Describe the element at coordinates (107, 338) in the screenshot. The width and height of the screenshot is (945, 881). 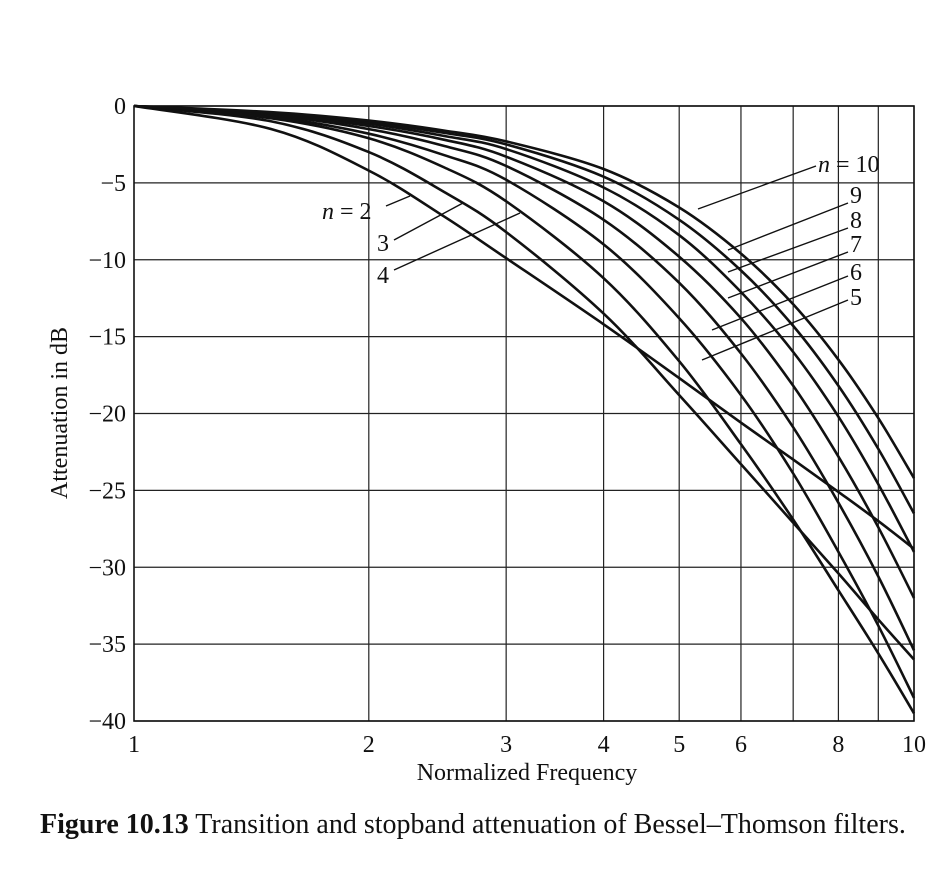
I see `y-tick-label-neg15: −15` at that location.